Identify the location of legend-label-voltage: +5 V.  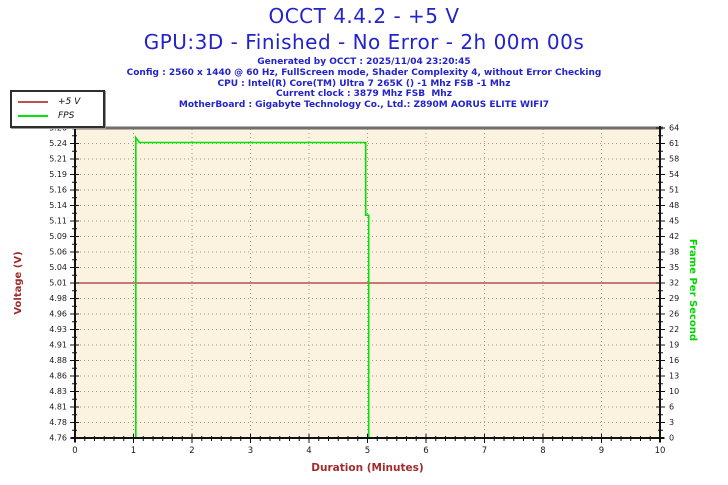
(69, 102).